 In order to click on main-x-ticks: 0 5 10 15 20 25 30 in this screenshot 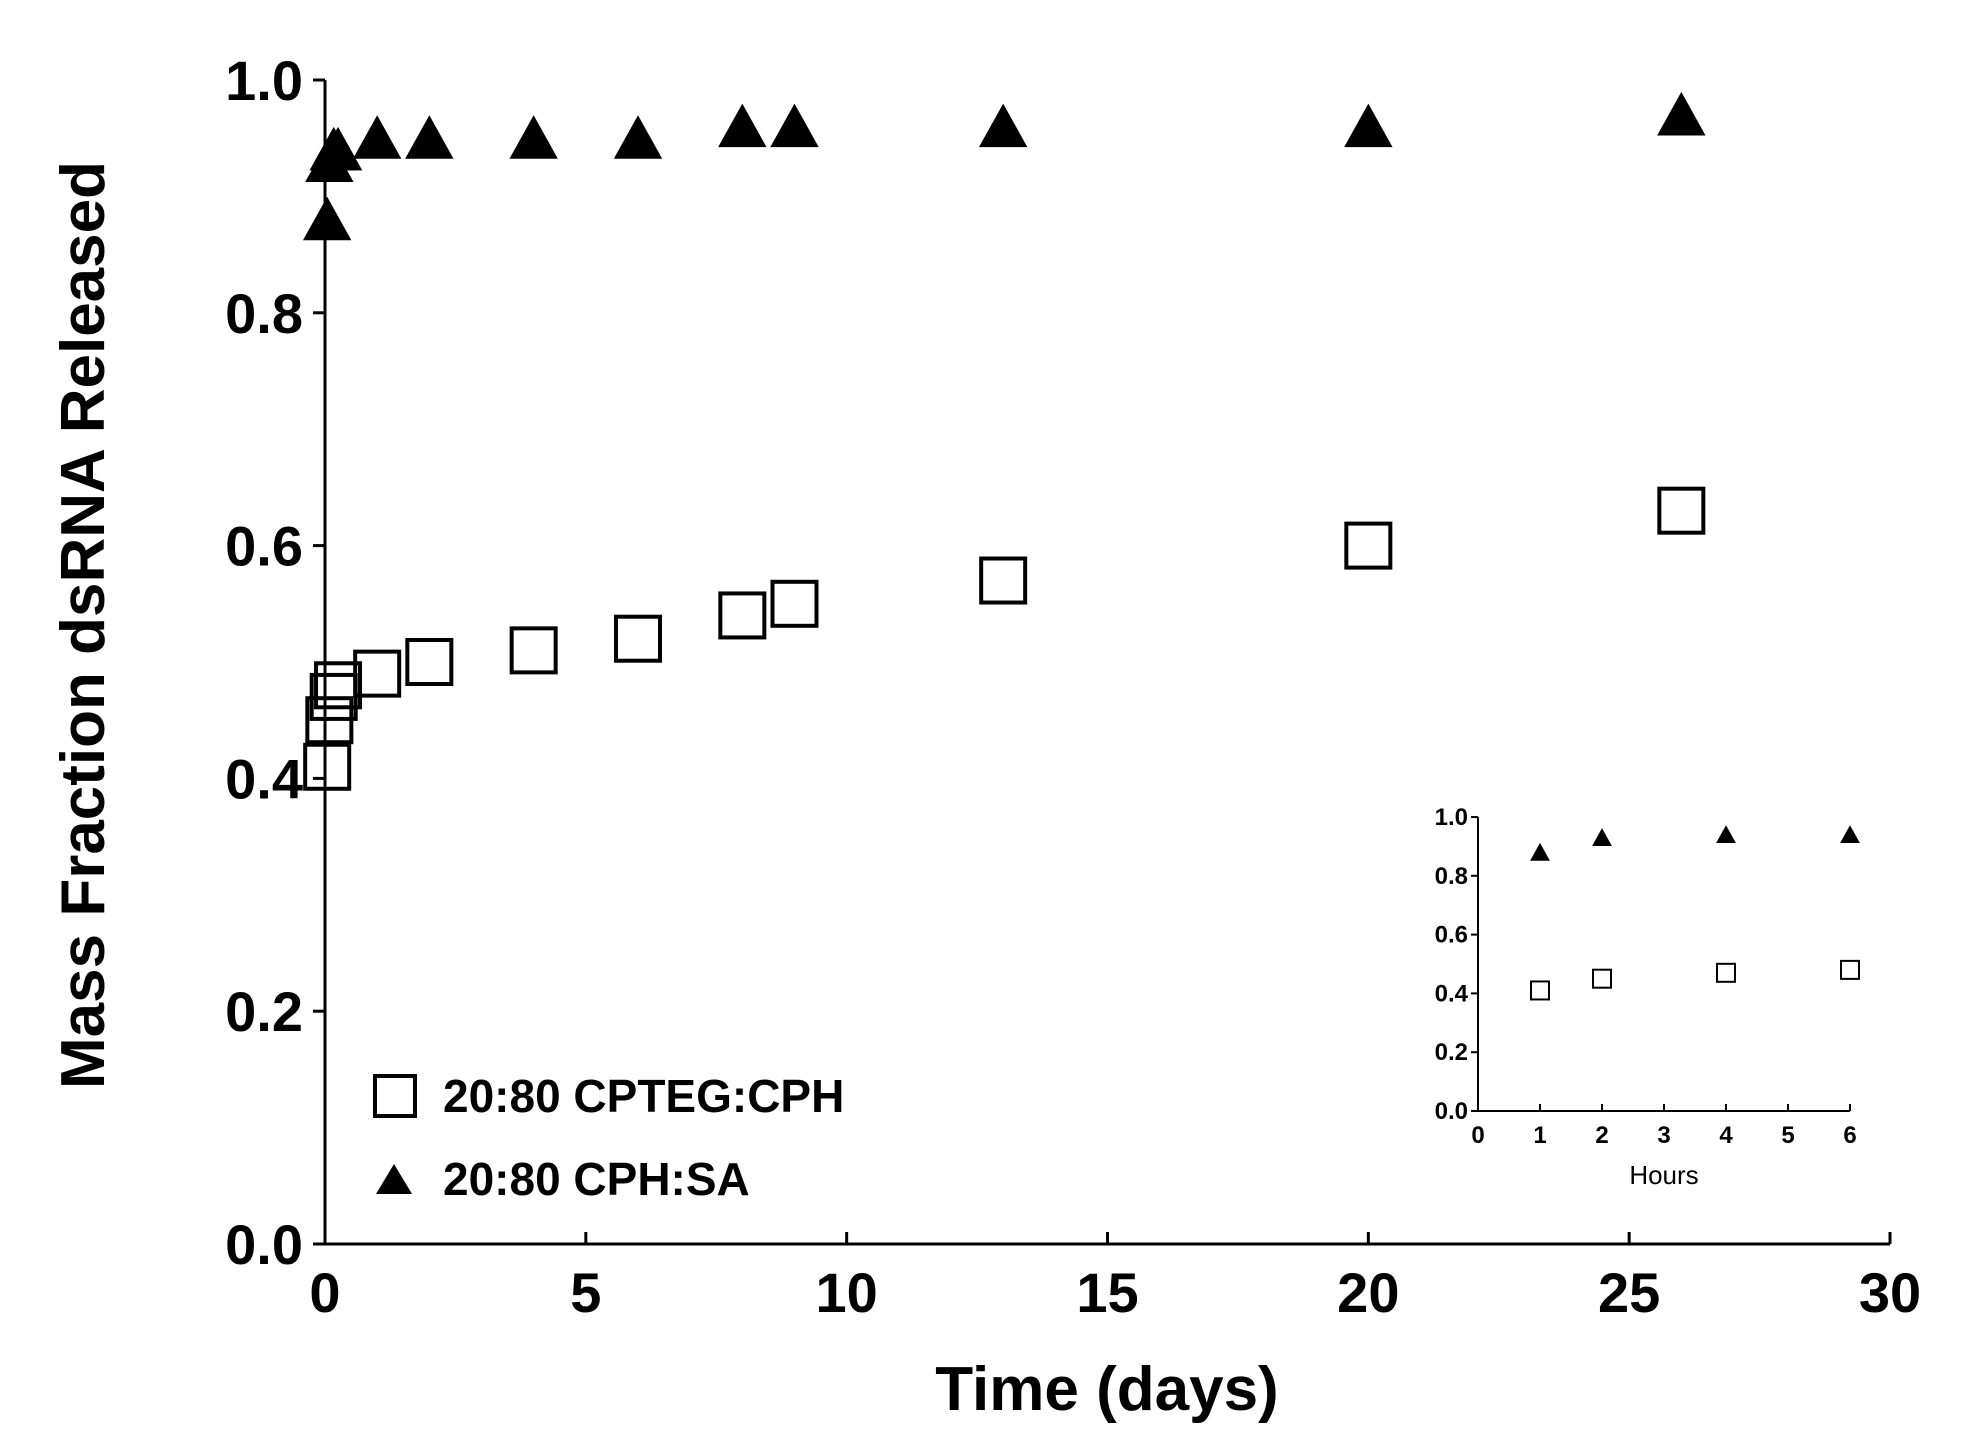, I will do `click(1115, 1278)`.